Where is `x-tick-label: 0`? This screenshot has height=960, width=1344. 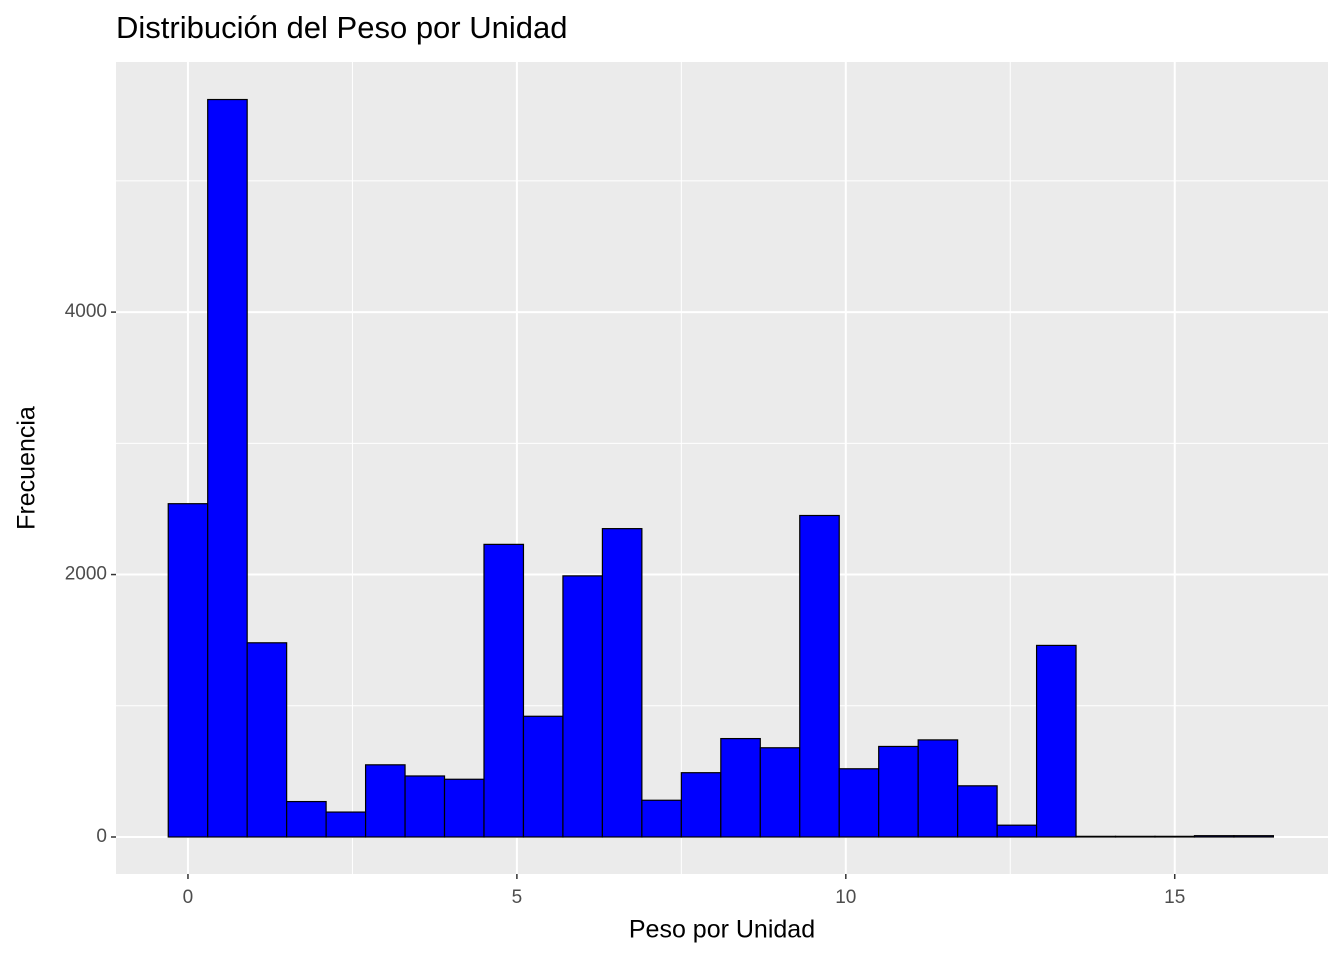
x-tick-label: 0 is located at coordinates (188, 897).